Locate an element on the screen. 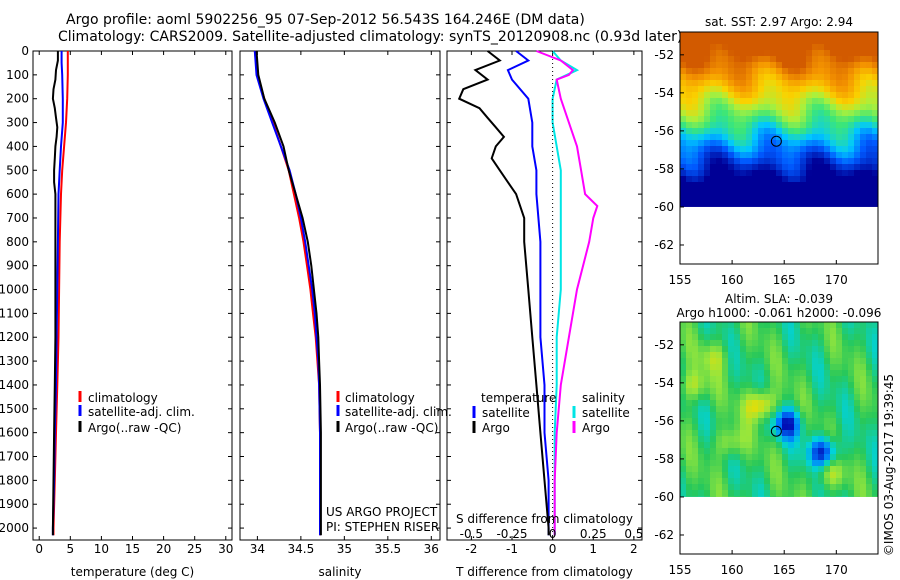  salinity-series-climatology is located at coordinates (287, 293).